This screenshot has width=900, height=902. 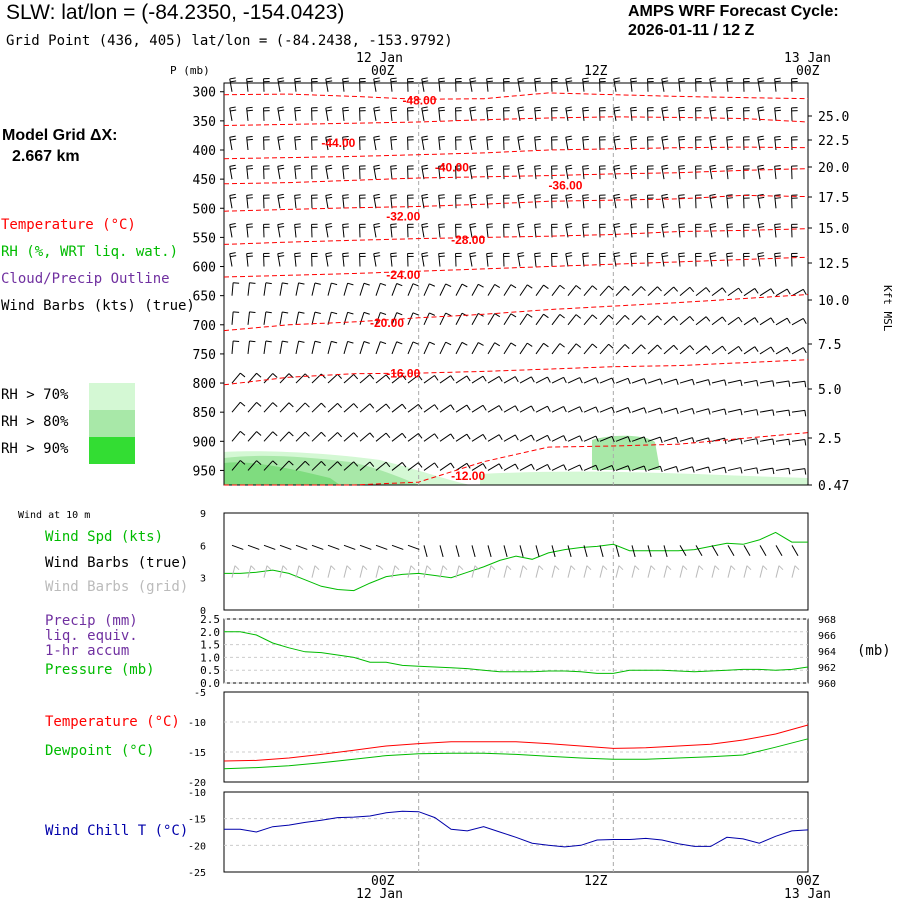 I want to click on isotherm-label: -16.00, so click(x=403, y=374).